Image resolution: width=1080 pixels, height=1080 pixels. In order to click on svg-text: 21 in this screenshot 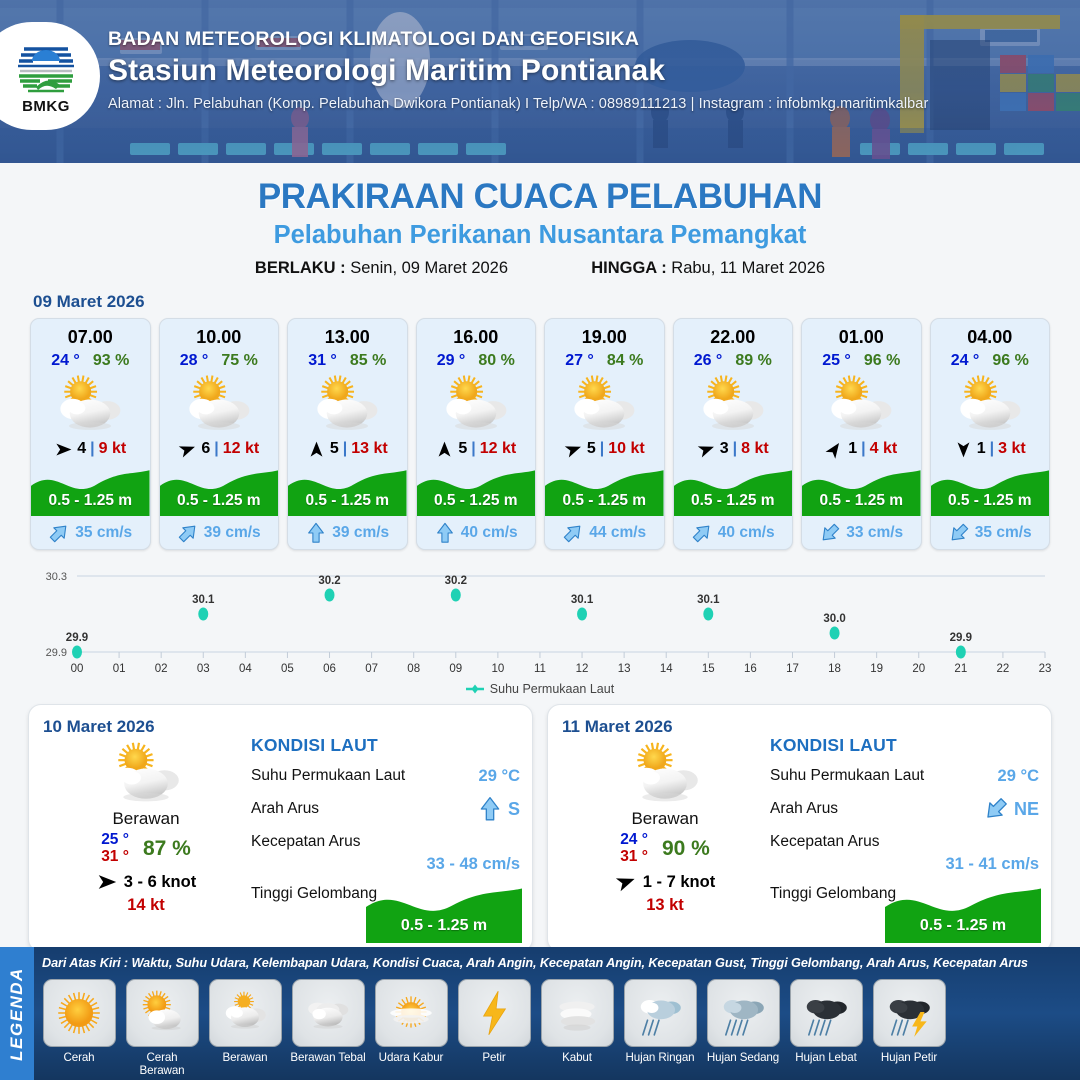, I will do `click(960, 669)`.